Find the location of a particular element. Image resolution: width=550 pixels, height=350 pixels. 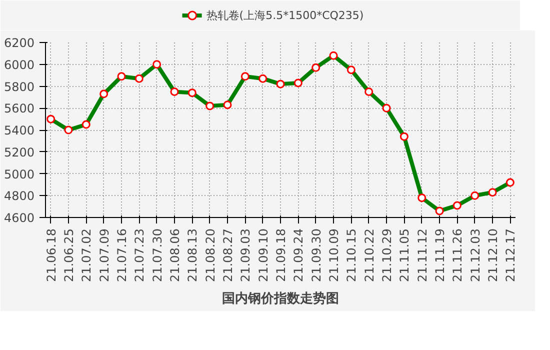

x-tick-label: 21.06.25 is located at coordinates (69, 255).